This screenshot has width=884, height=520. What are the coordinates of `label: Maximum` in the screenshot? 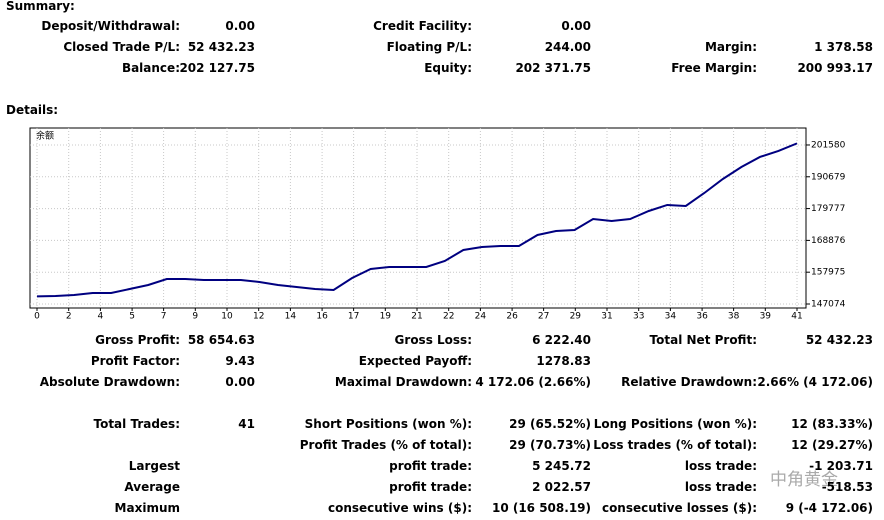 It's located at (147, 508).